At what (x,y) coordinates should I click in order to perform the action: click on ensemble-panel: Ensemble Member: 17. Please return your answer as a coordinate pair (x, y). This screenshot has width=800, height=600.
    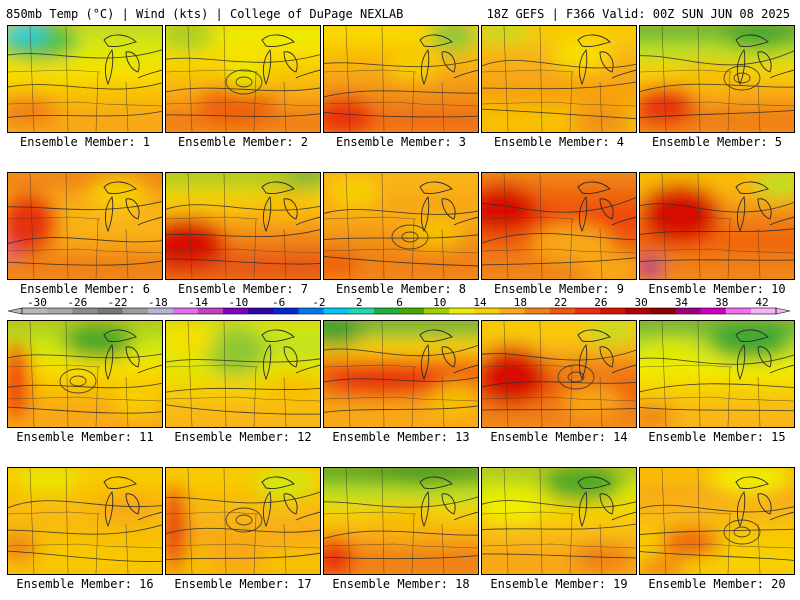
    Looking at the image, I should click on (243, 529).